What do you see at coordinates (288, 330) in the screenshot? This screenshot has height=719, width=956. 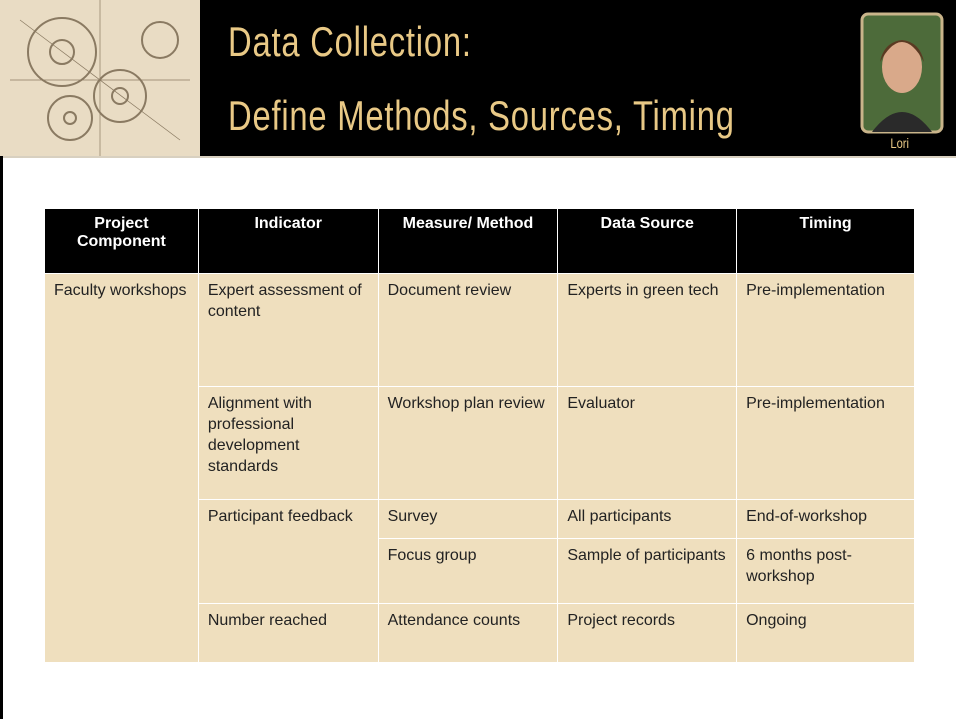 I see `cell: Expert assessment of content` at bounding box center [288, 330].